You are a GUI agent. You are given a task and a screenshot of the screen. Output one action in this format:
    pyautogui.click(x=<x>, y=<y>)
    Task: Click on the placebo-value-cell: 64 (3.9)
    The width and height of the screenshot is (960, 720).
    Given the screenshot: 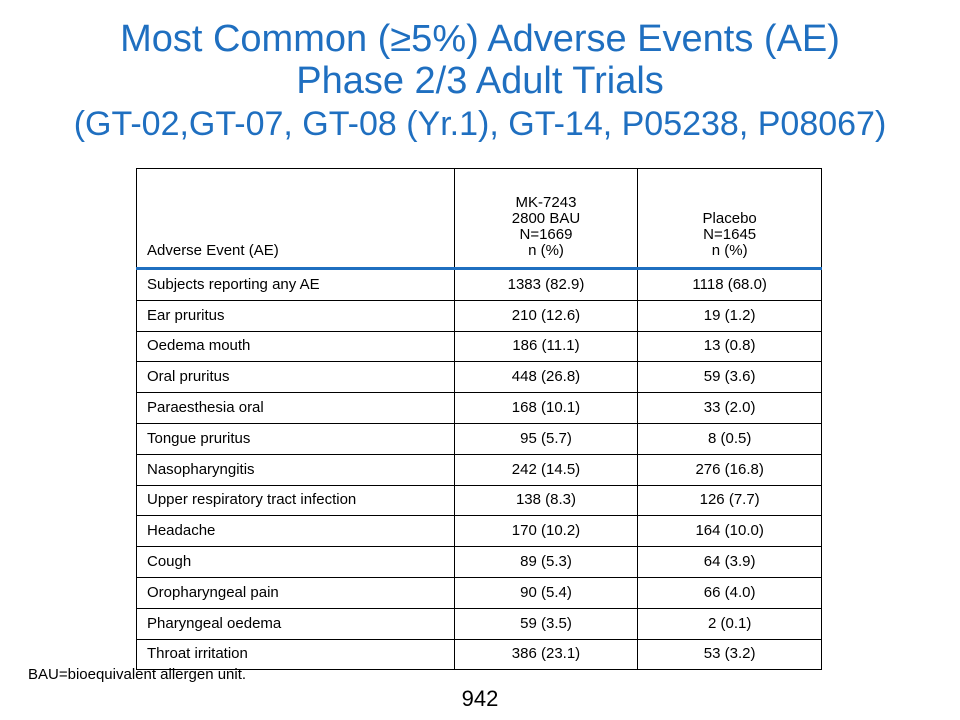 What is the action you would take?
    pyautogui.click(x=729, y=562)
    